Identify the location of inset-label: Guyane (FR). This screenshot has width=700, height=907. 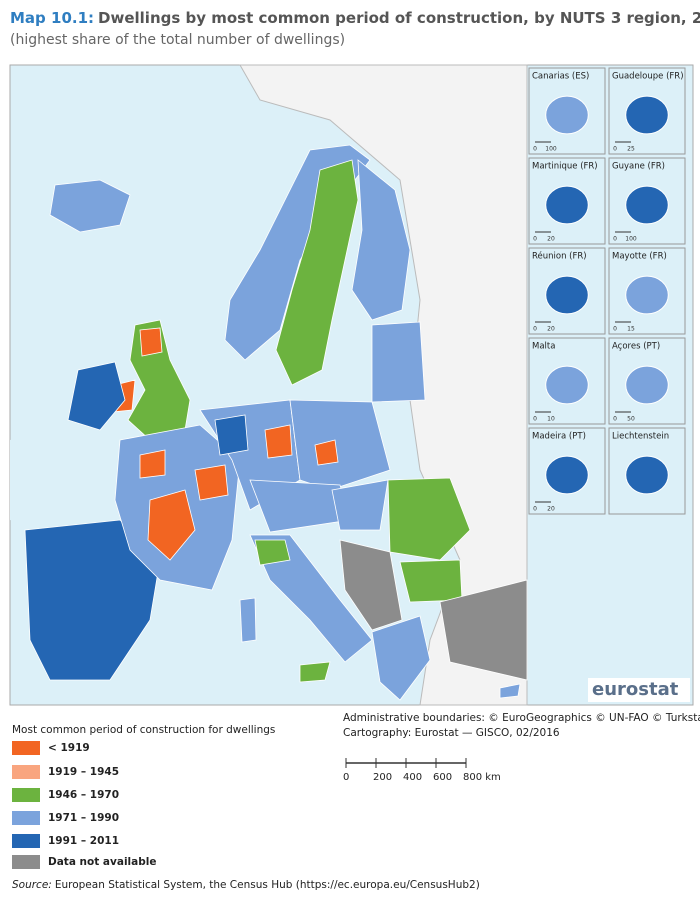
(638, 167).